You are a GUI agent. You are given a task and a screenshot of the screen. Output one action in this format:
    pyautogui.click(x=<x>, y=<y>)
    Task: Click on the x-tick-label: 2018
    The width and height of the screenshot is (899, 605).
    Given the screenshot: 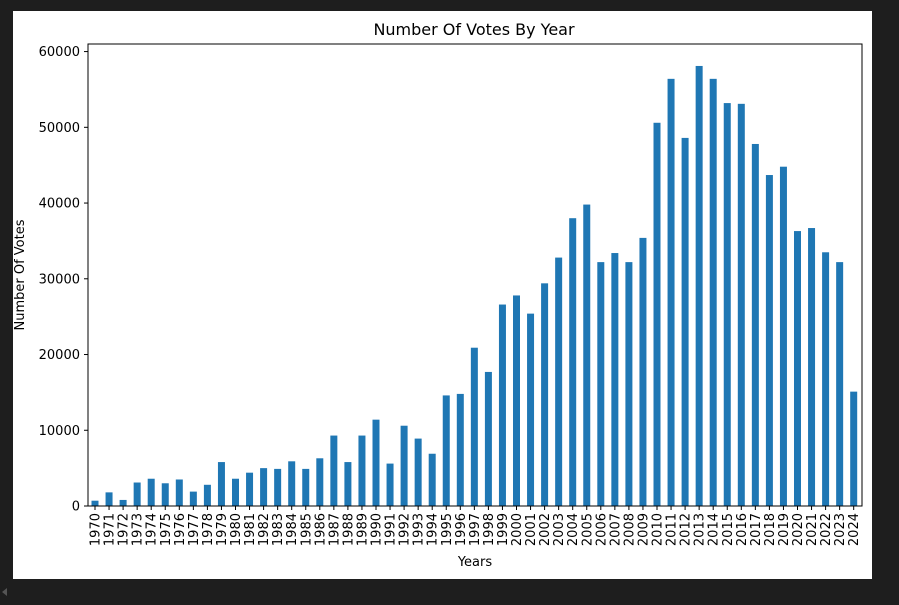 What is the action you would take?
    pyautogui.click(x=770, y=529)
    